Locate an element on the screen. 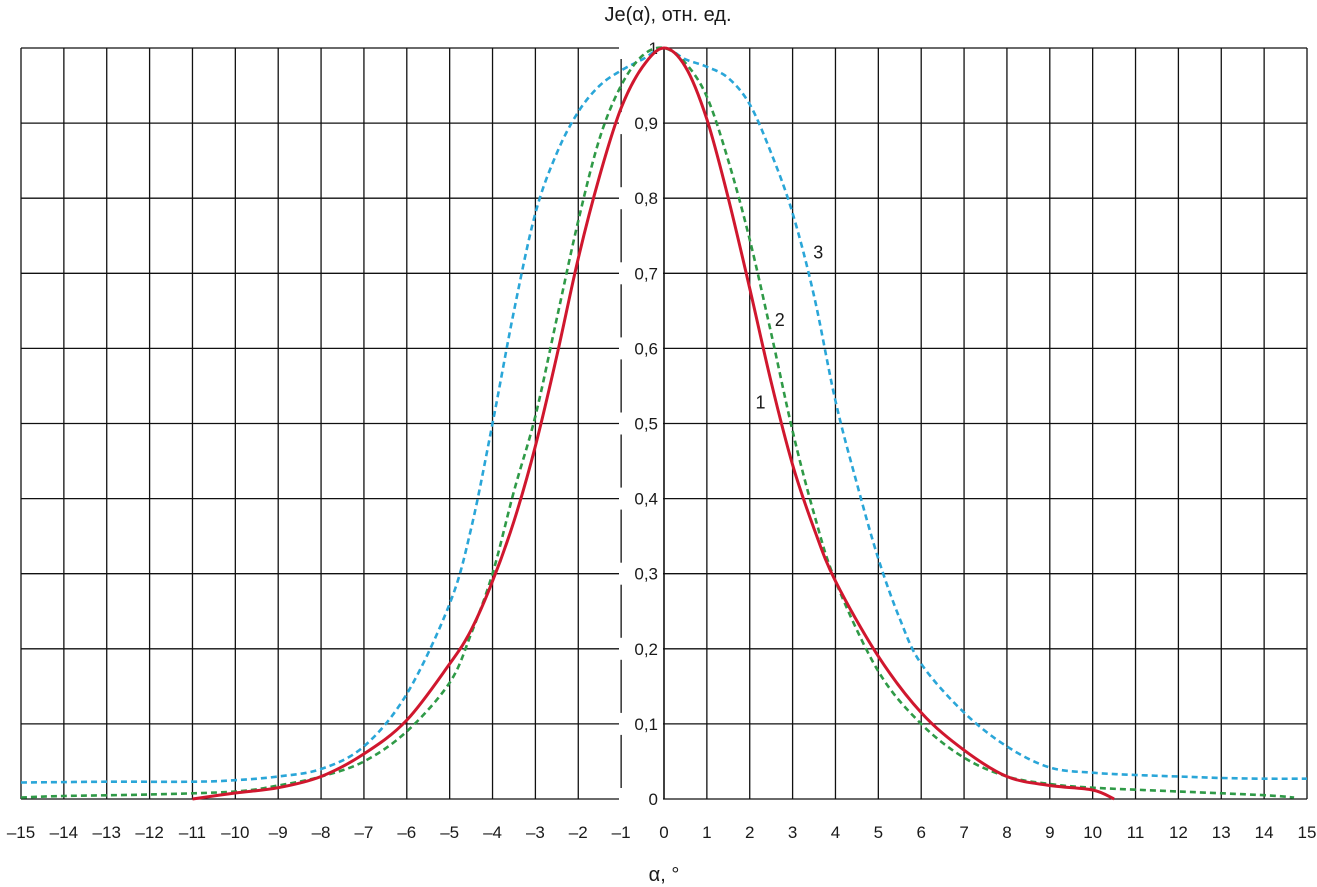  x-tick-label: –11 is located at coordinates (192, 832).